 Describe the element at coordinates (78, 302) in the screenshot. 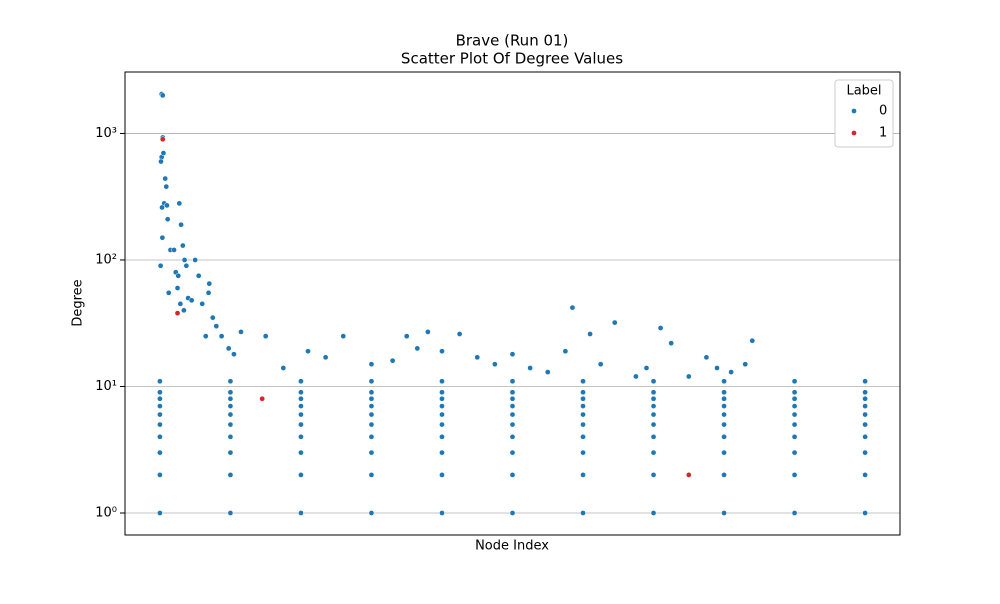

I see `y-axis-label: Degree` at that location.